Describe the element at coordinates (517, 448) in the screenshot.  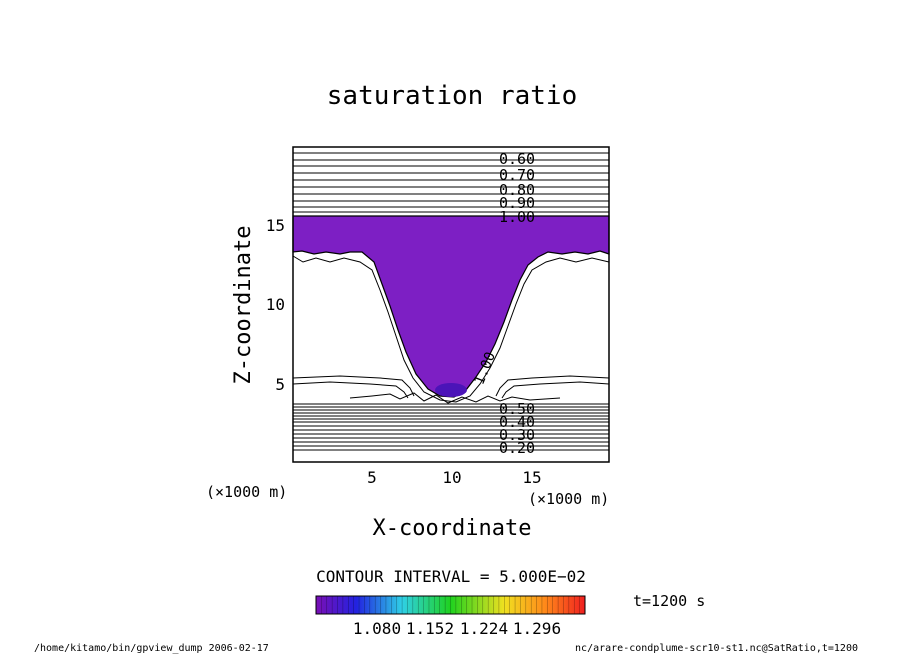
I see `contour-label: 0.20` at that location.